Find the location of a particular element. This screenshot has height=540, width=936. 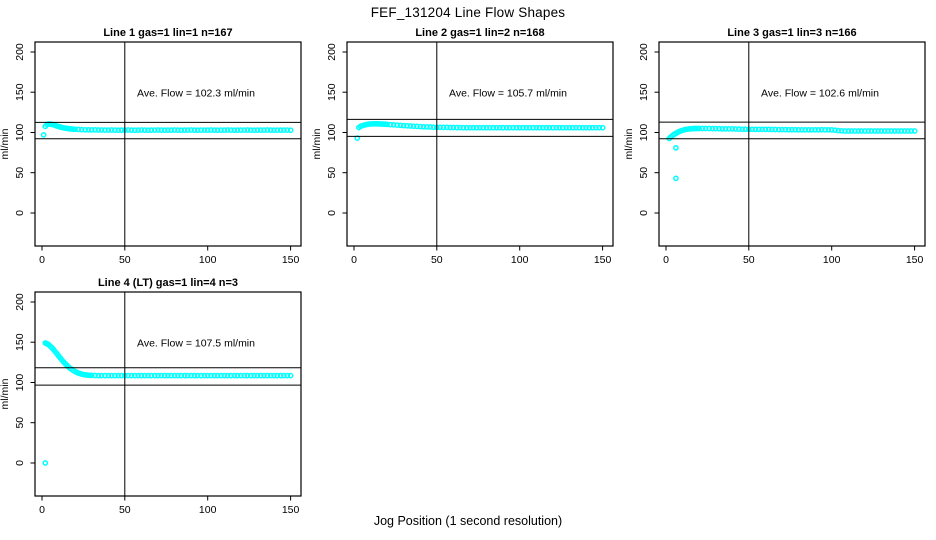

subplot-title: Line 4 (LT) gas=1 lin=4 n=3 is located at coordinates (168, 283).